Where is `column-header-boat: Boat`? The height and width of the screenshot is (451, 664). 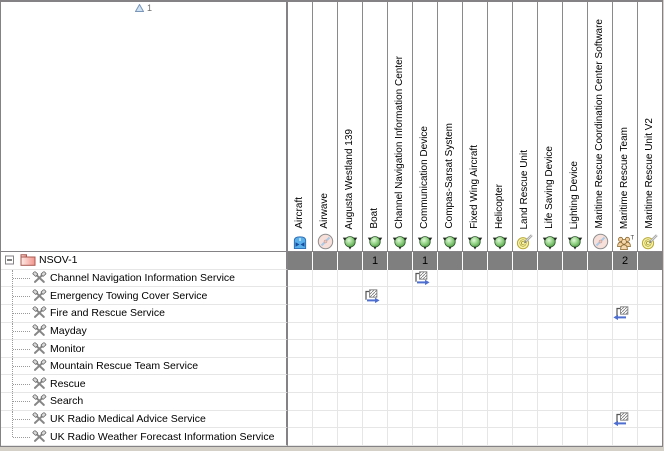 column-header-boat: Boat is located at coordinates (375, 126).